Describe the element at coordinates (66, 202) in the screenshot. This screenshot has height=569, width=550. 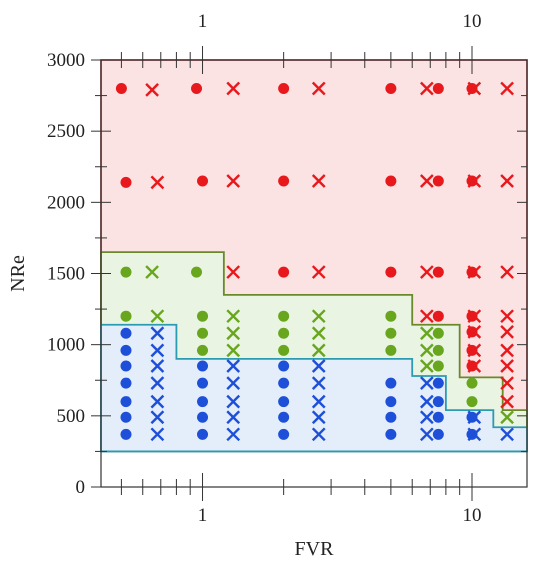
I see `y-tick-label: 2000` at that location.